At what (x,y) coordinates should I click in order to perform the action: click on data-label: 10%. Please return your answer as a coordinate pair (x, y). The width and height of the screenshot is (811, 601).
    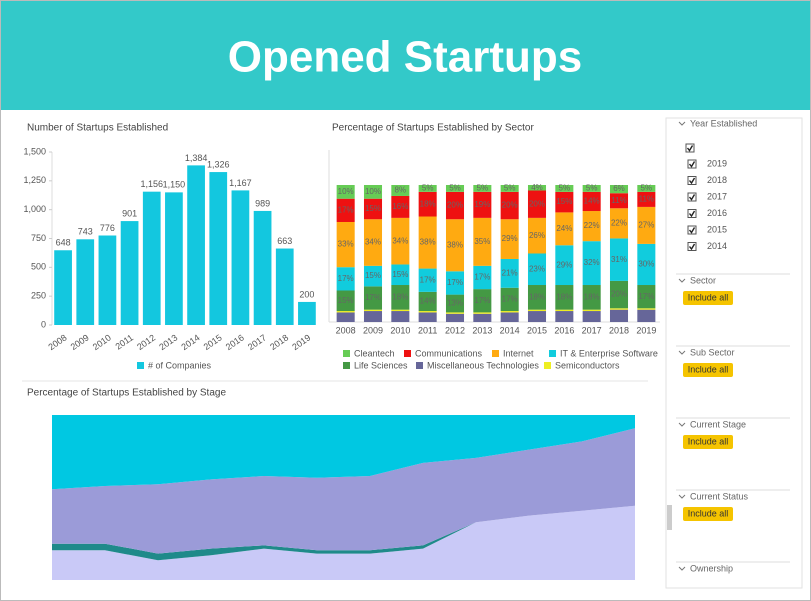
    Looking at the image, I should click on (346, 191).